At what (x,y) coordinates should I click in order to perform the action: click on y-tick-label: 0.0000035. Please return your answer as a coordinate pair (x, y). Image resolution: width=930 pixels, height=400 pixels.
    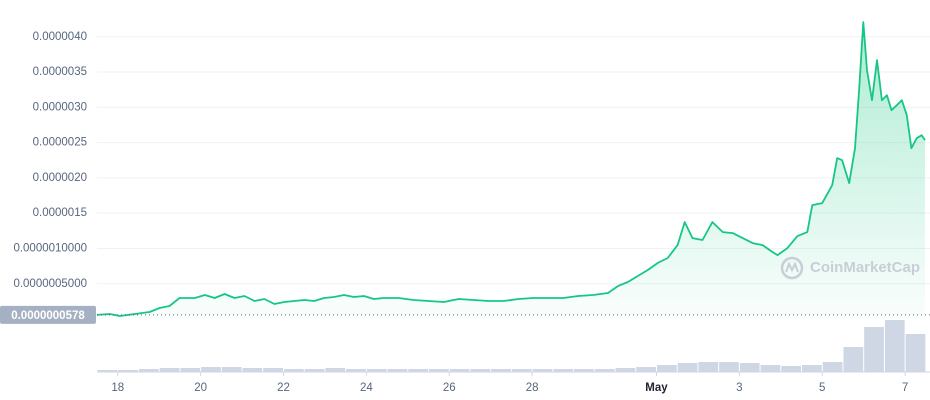
    Looking at the image, I should click on (60, 72).